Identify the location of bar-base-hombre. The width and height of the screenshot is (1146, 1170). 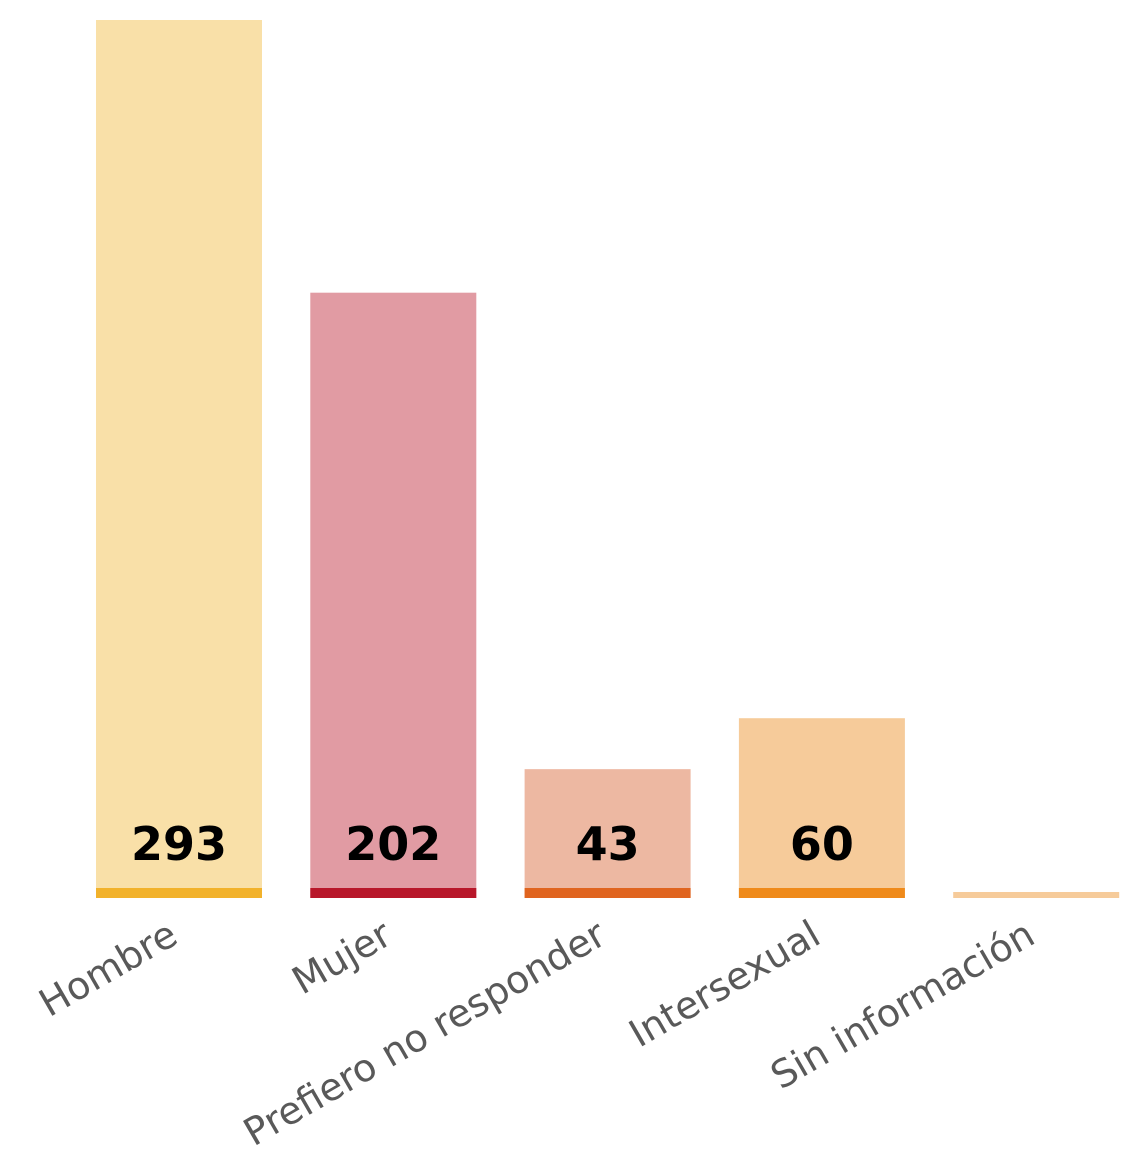
(179, 893).